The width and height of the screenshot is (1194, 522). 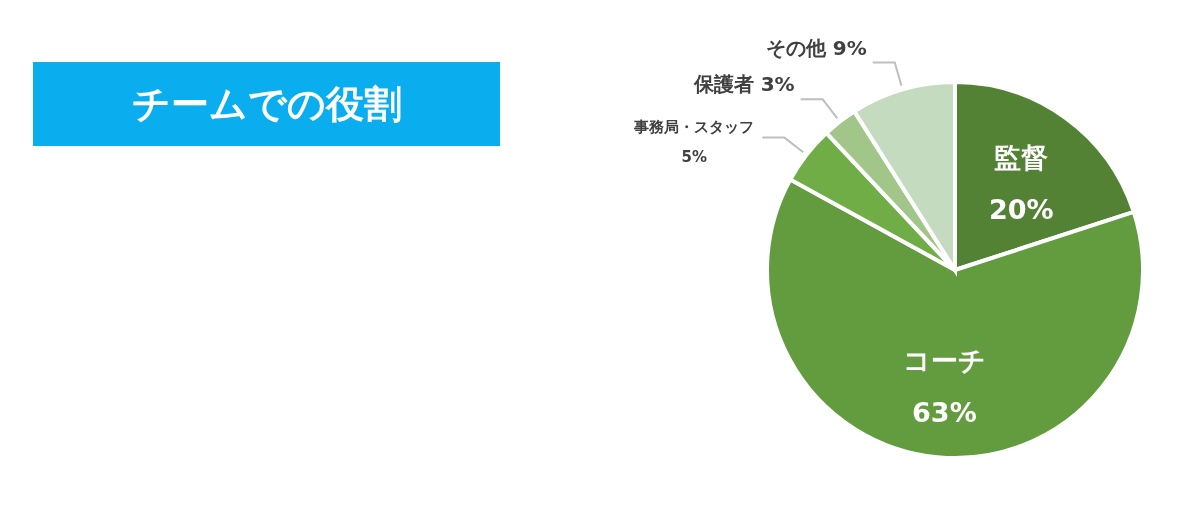 I want to click on data-label: 63%, so click(x=944, y=413).